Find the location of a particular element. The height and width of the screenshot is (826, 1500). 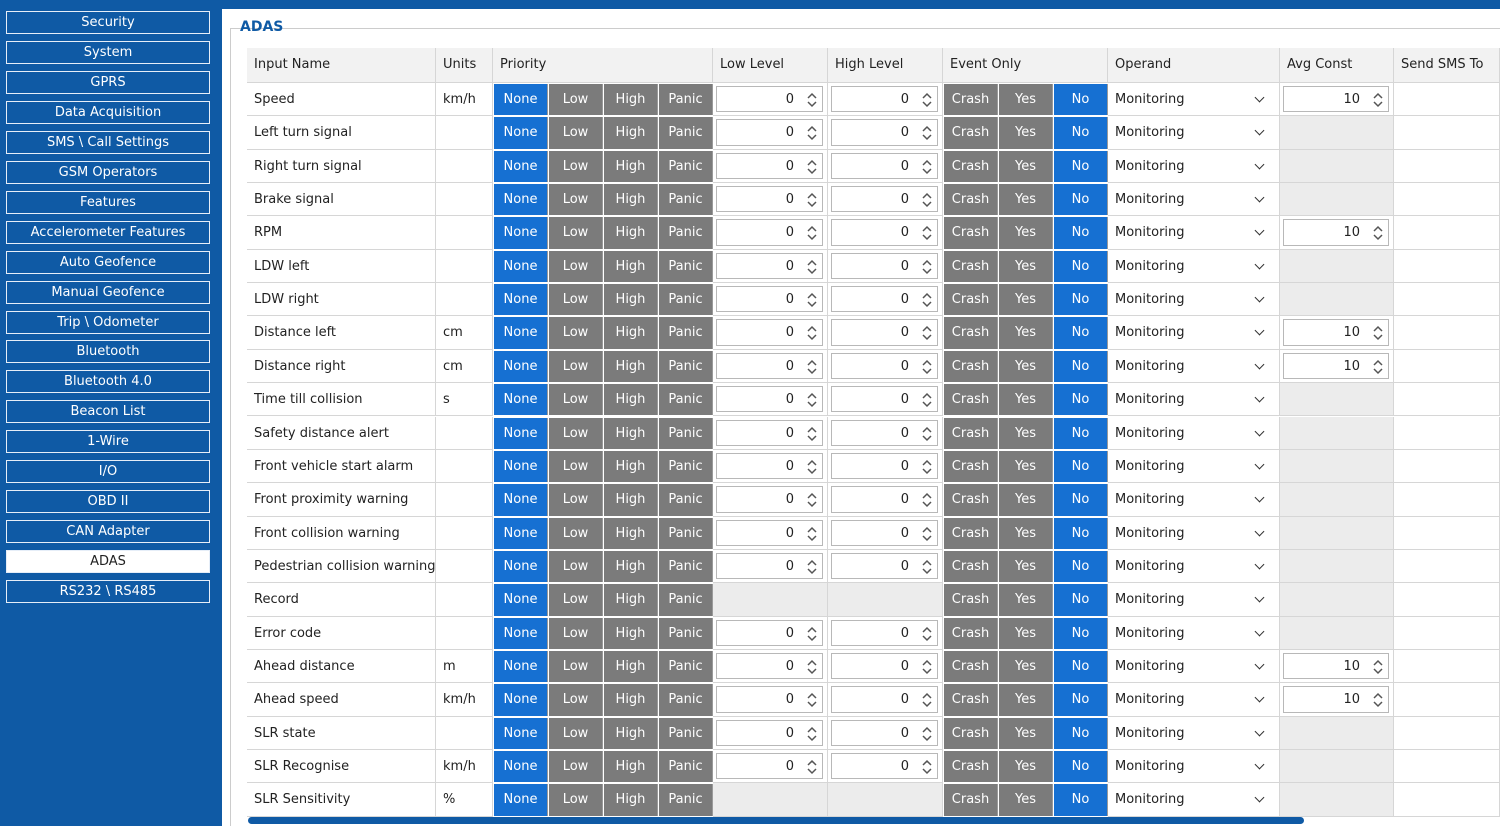

sidebar-item: Accelerometer Features is located at coordinates (108, 232).